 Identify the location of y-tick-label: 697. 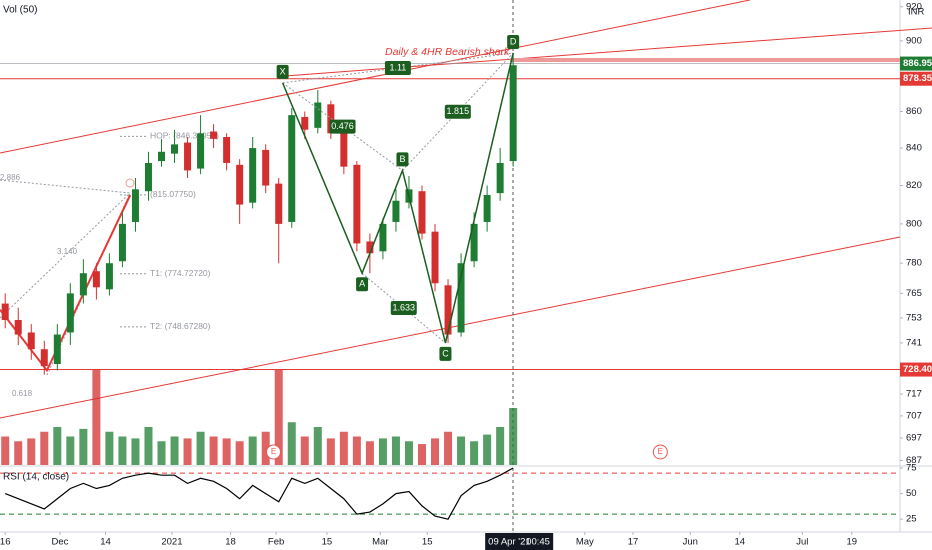
(914, 438).